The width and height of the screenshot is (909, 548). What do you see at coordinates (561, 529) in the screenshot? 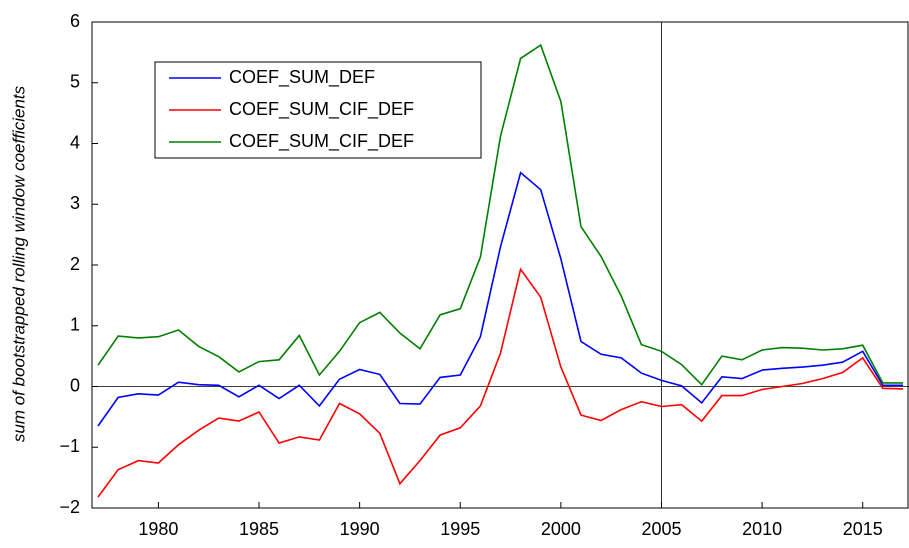
I see `x-tick-label: 2000` at bounding box center [561, 529].